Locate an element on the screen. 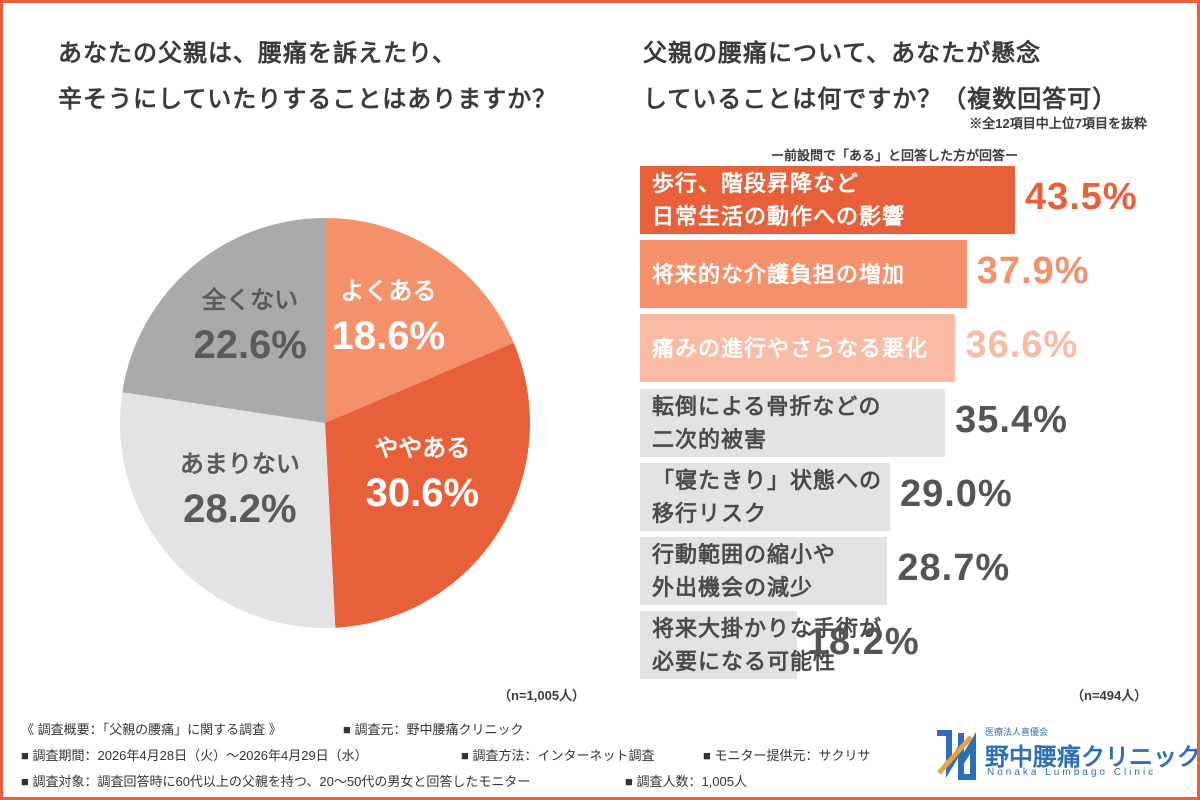  footer-item: ■ 調査期間：2026年4月28日（火）～2026年4月29日（水） is located at coordinates (194, 755).